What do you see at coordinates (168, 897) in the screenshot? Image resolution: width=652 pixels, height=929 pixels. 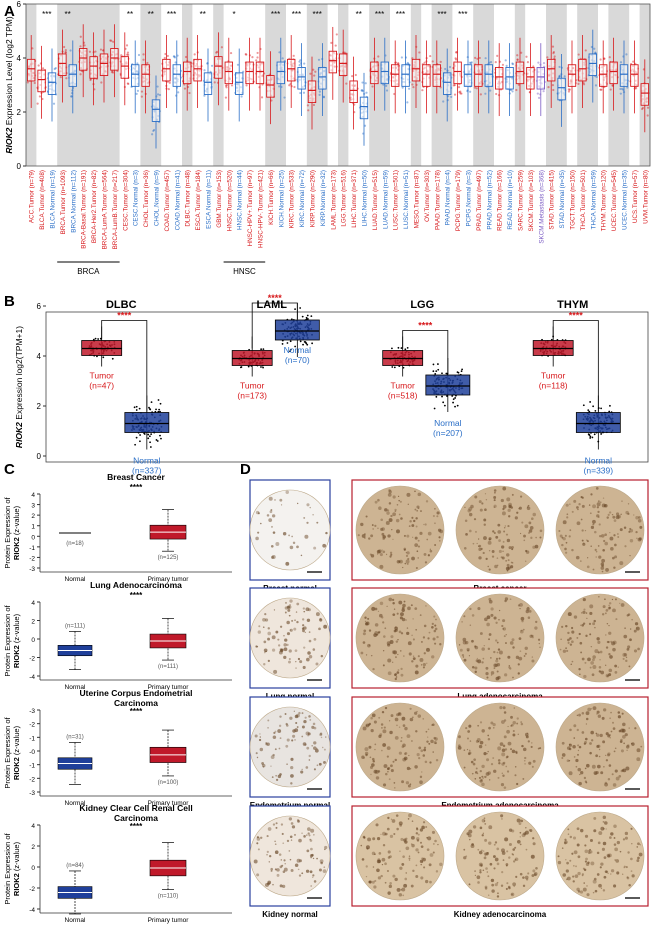 I see `n-tumor: (n=110)` at bounding box center [168, 897].